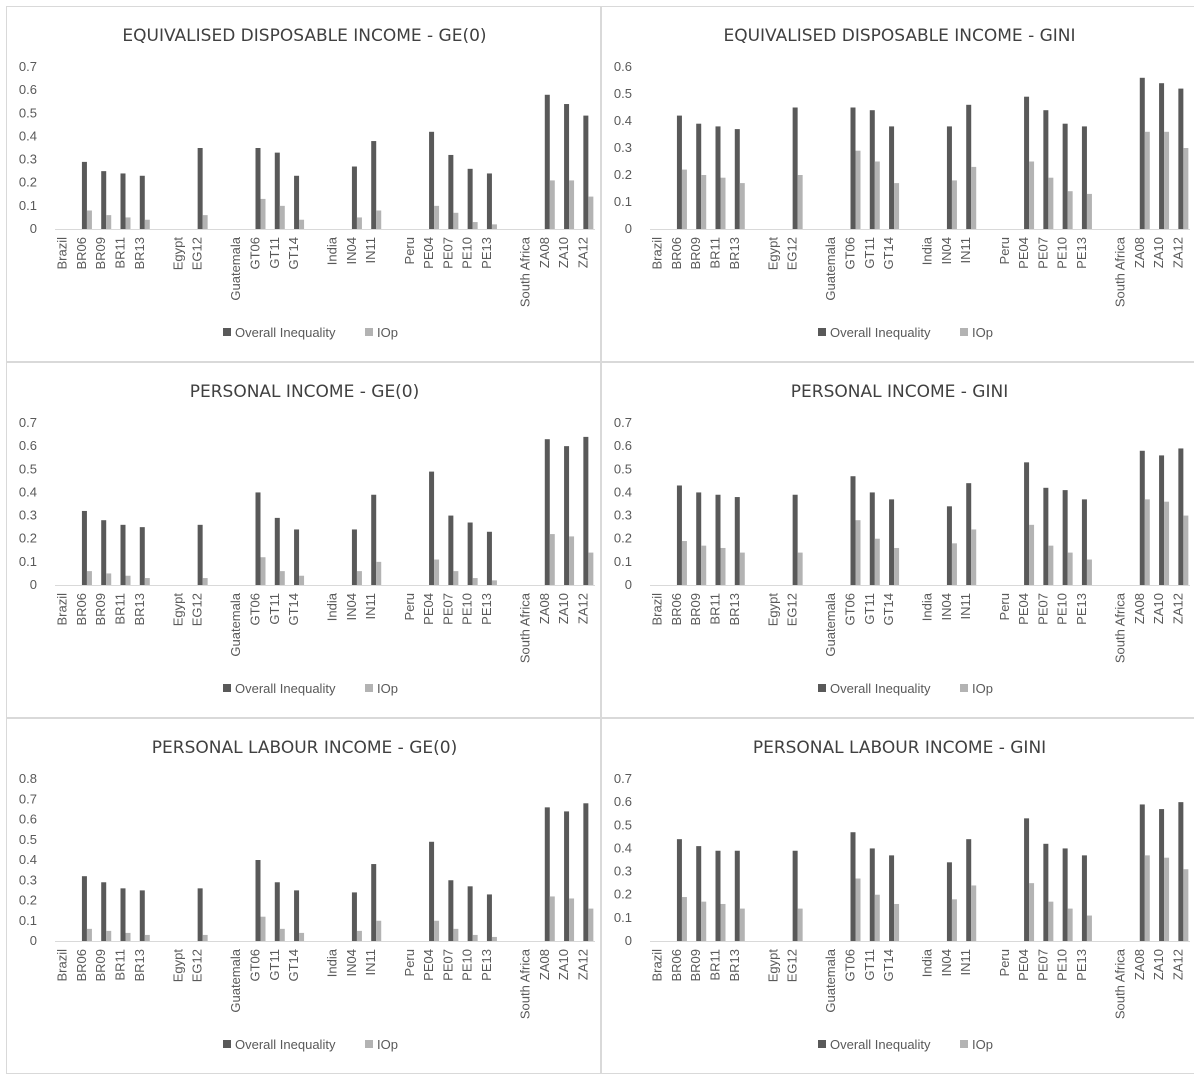 The width and height of the screenshot is (1194, 1075). What do you see at coordinates (1177, 964) in the screenshot?
I see `x-tick-label: ZA12` at bounding box center [1177, 964].